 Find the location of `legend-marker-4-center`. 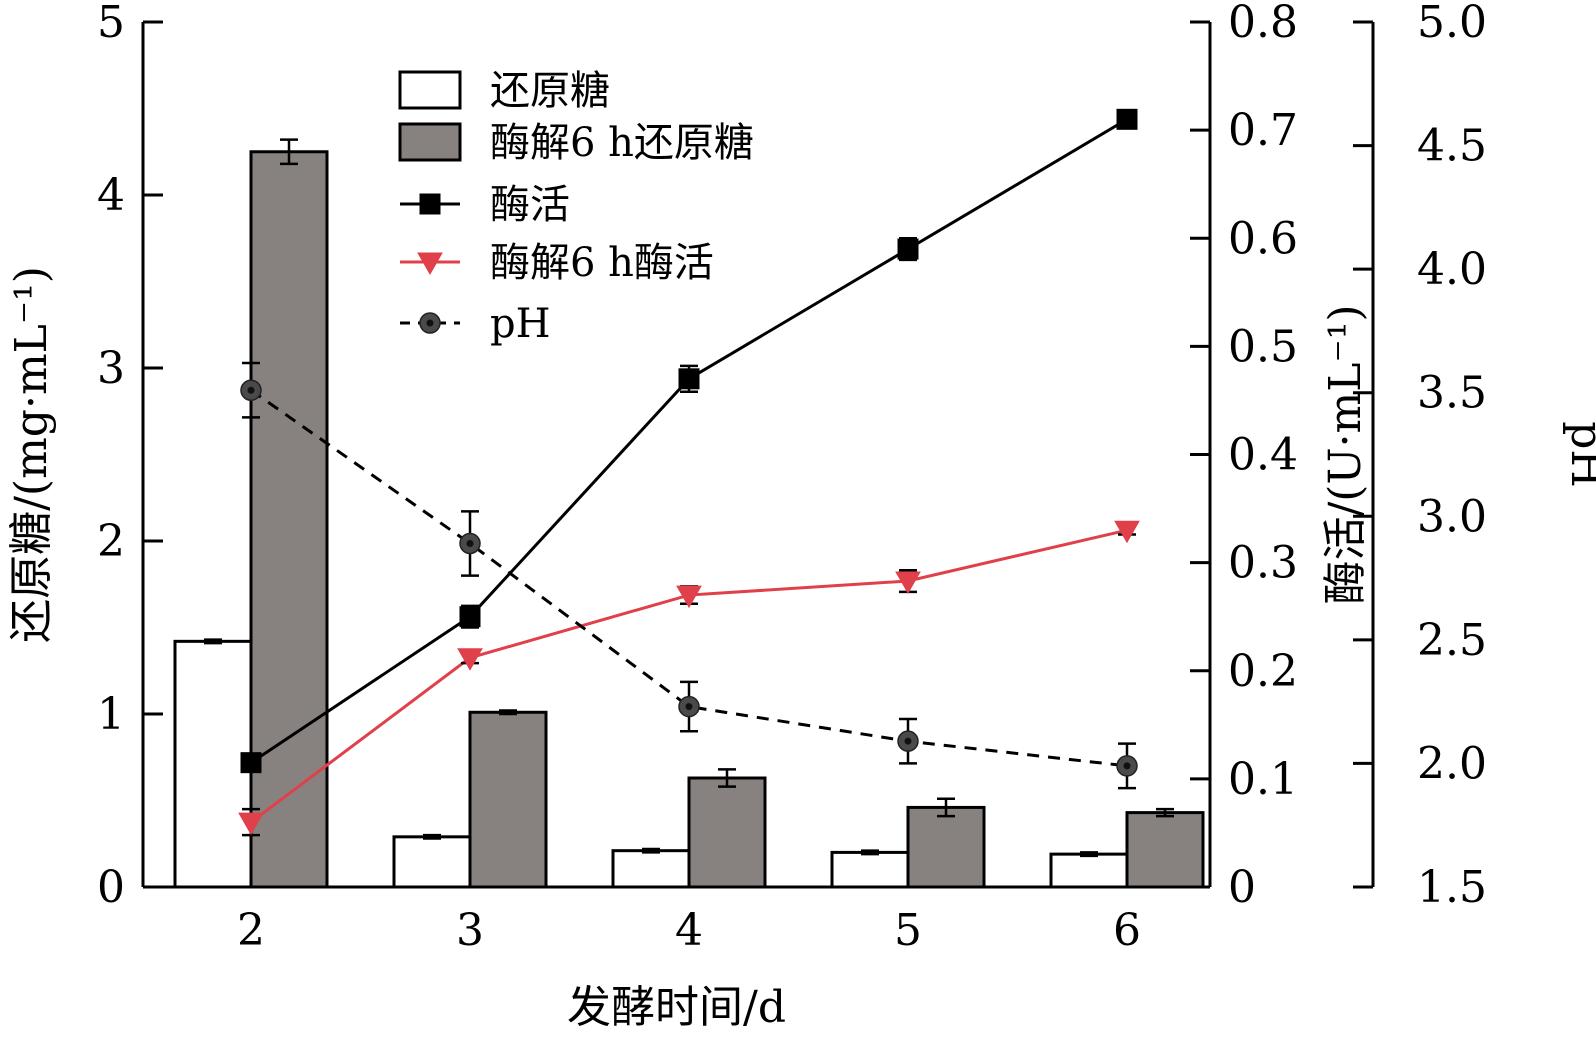

legend-marker-4-center is located at coordinates (430, 323).